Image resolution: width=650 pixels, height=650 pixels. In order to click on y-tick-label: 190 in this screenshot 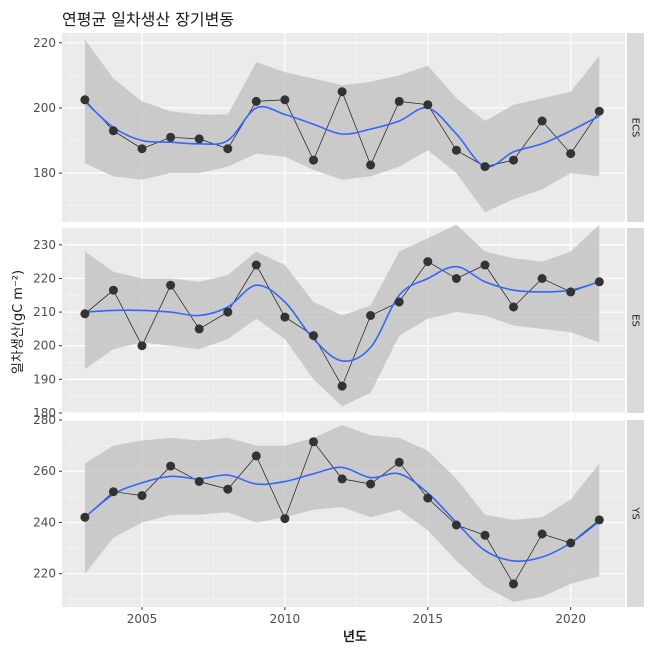, I will do `click(44, 379)`.